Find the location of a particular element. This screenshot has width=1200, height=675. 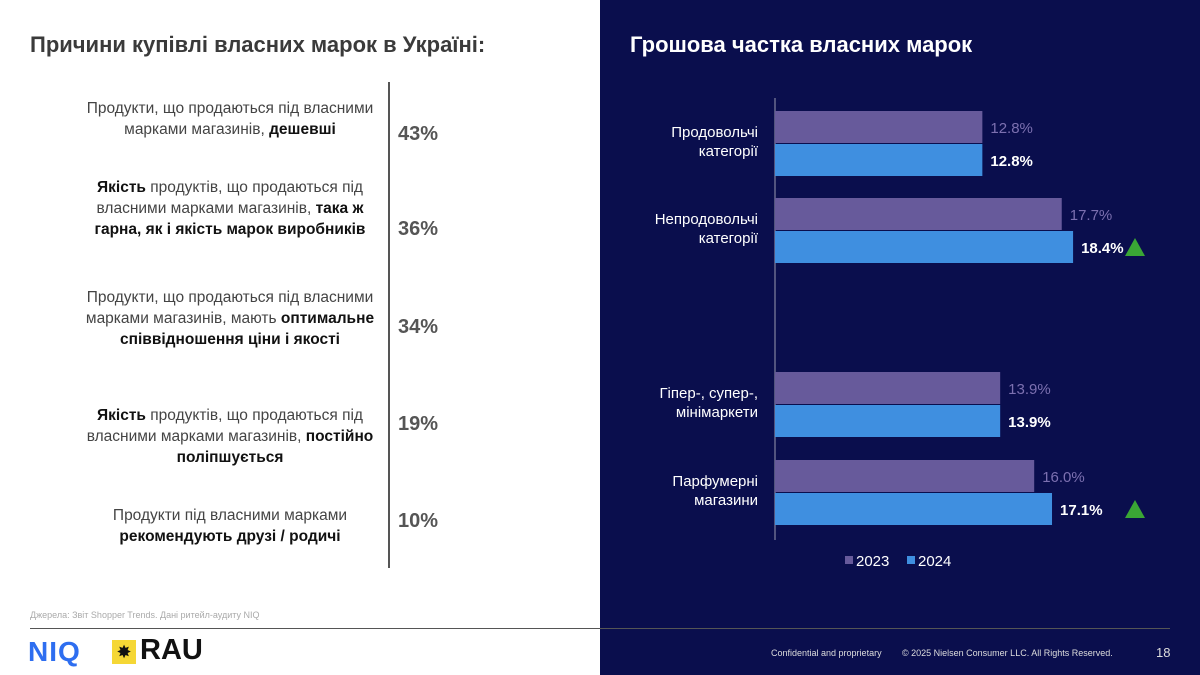

category-label: Непродовольчі is located at coordinates (706, 219).